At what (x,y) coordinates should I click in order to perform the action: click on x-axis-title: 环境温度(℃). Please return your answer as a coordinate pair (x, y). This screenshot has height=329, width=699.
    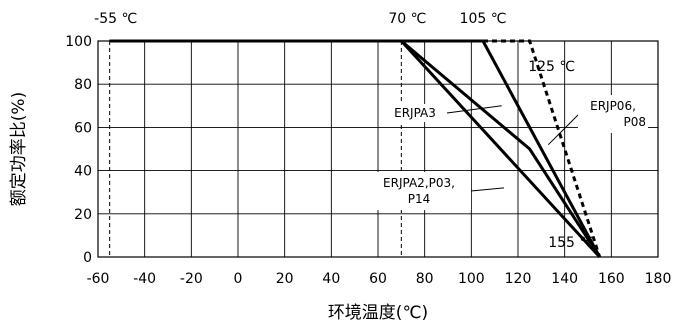
    Looking at the image, I should click on (378, 313).